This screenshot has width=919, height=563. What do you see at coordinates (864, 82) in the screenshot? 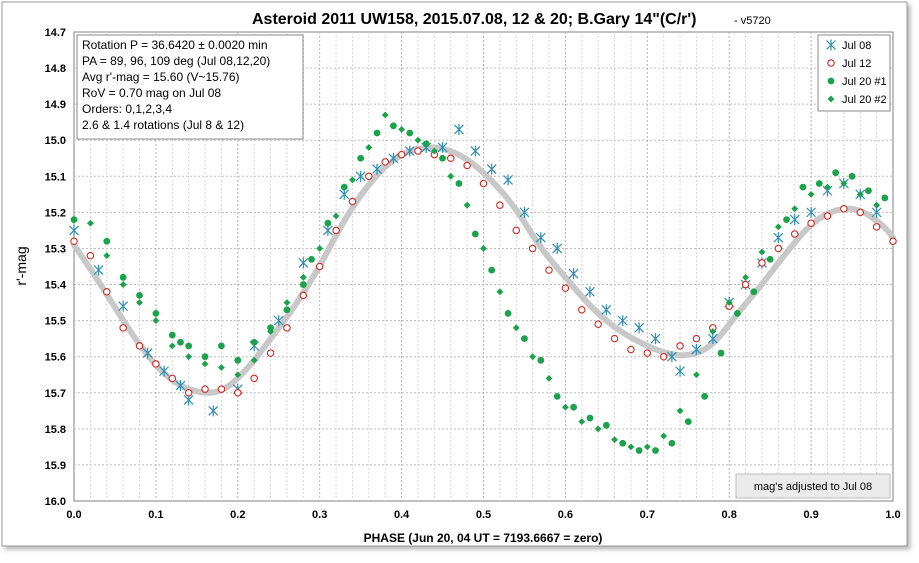
I see `legend-label: Jul 20 #1` at bounding box center [864, 82].